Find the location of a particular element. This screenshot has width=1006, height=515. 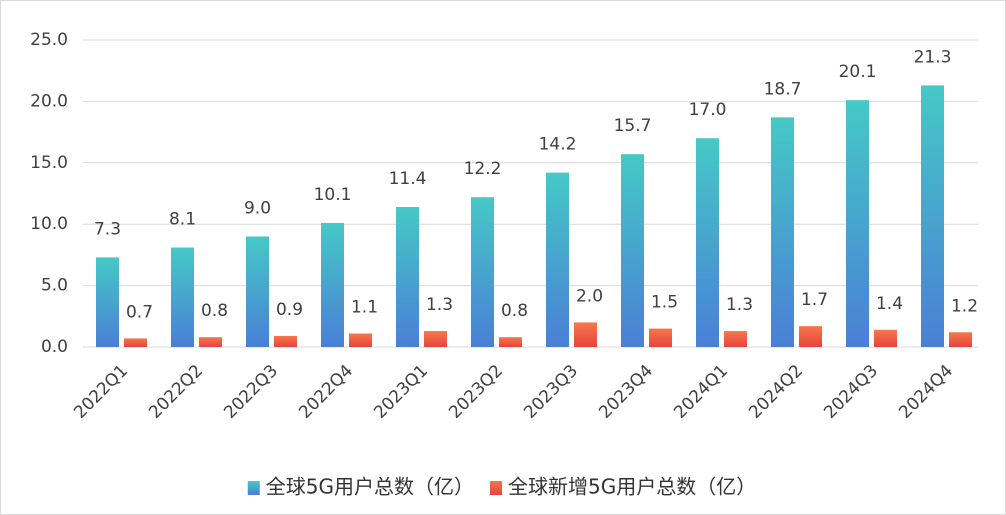

value-label: 7.3 is located at coordinates (107, 229).